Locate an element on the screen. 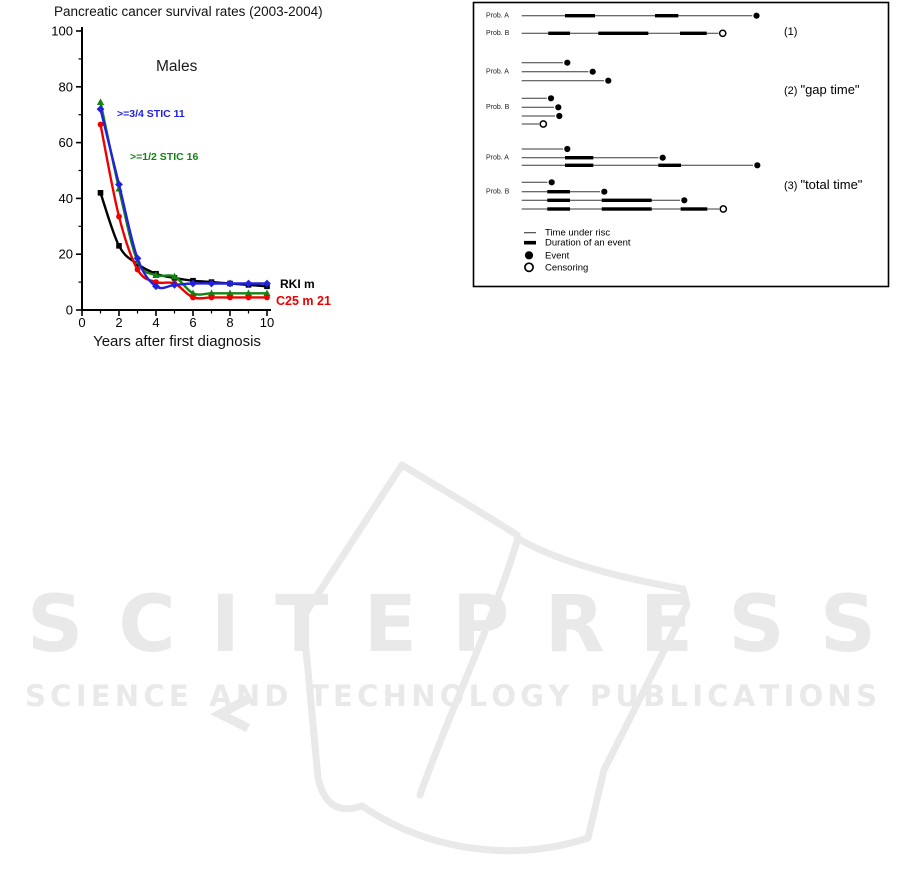  y-tick-label: 60 is located at coordinates (66, 142).